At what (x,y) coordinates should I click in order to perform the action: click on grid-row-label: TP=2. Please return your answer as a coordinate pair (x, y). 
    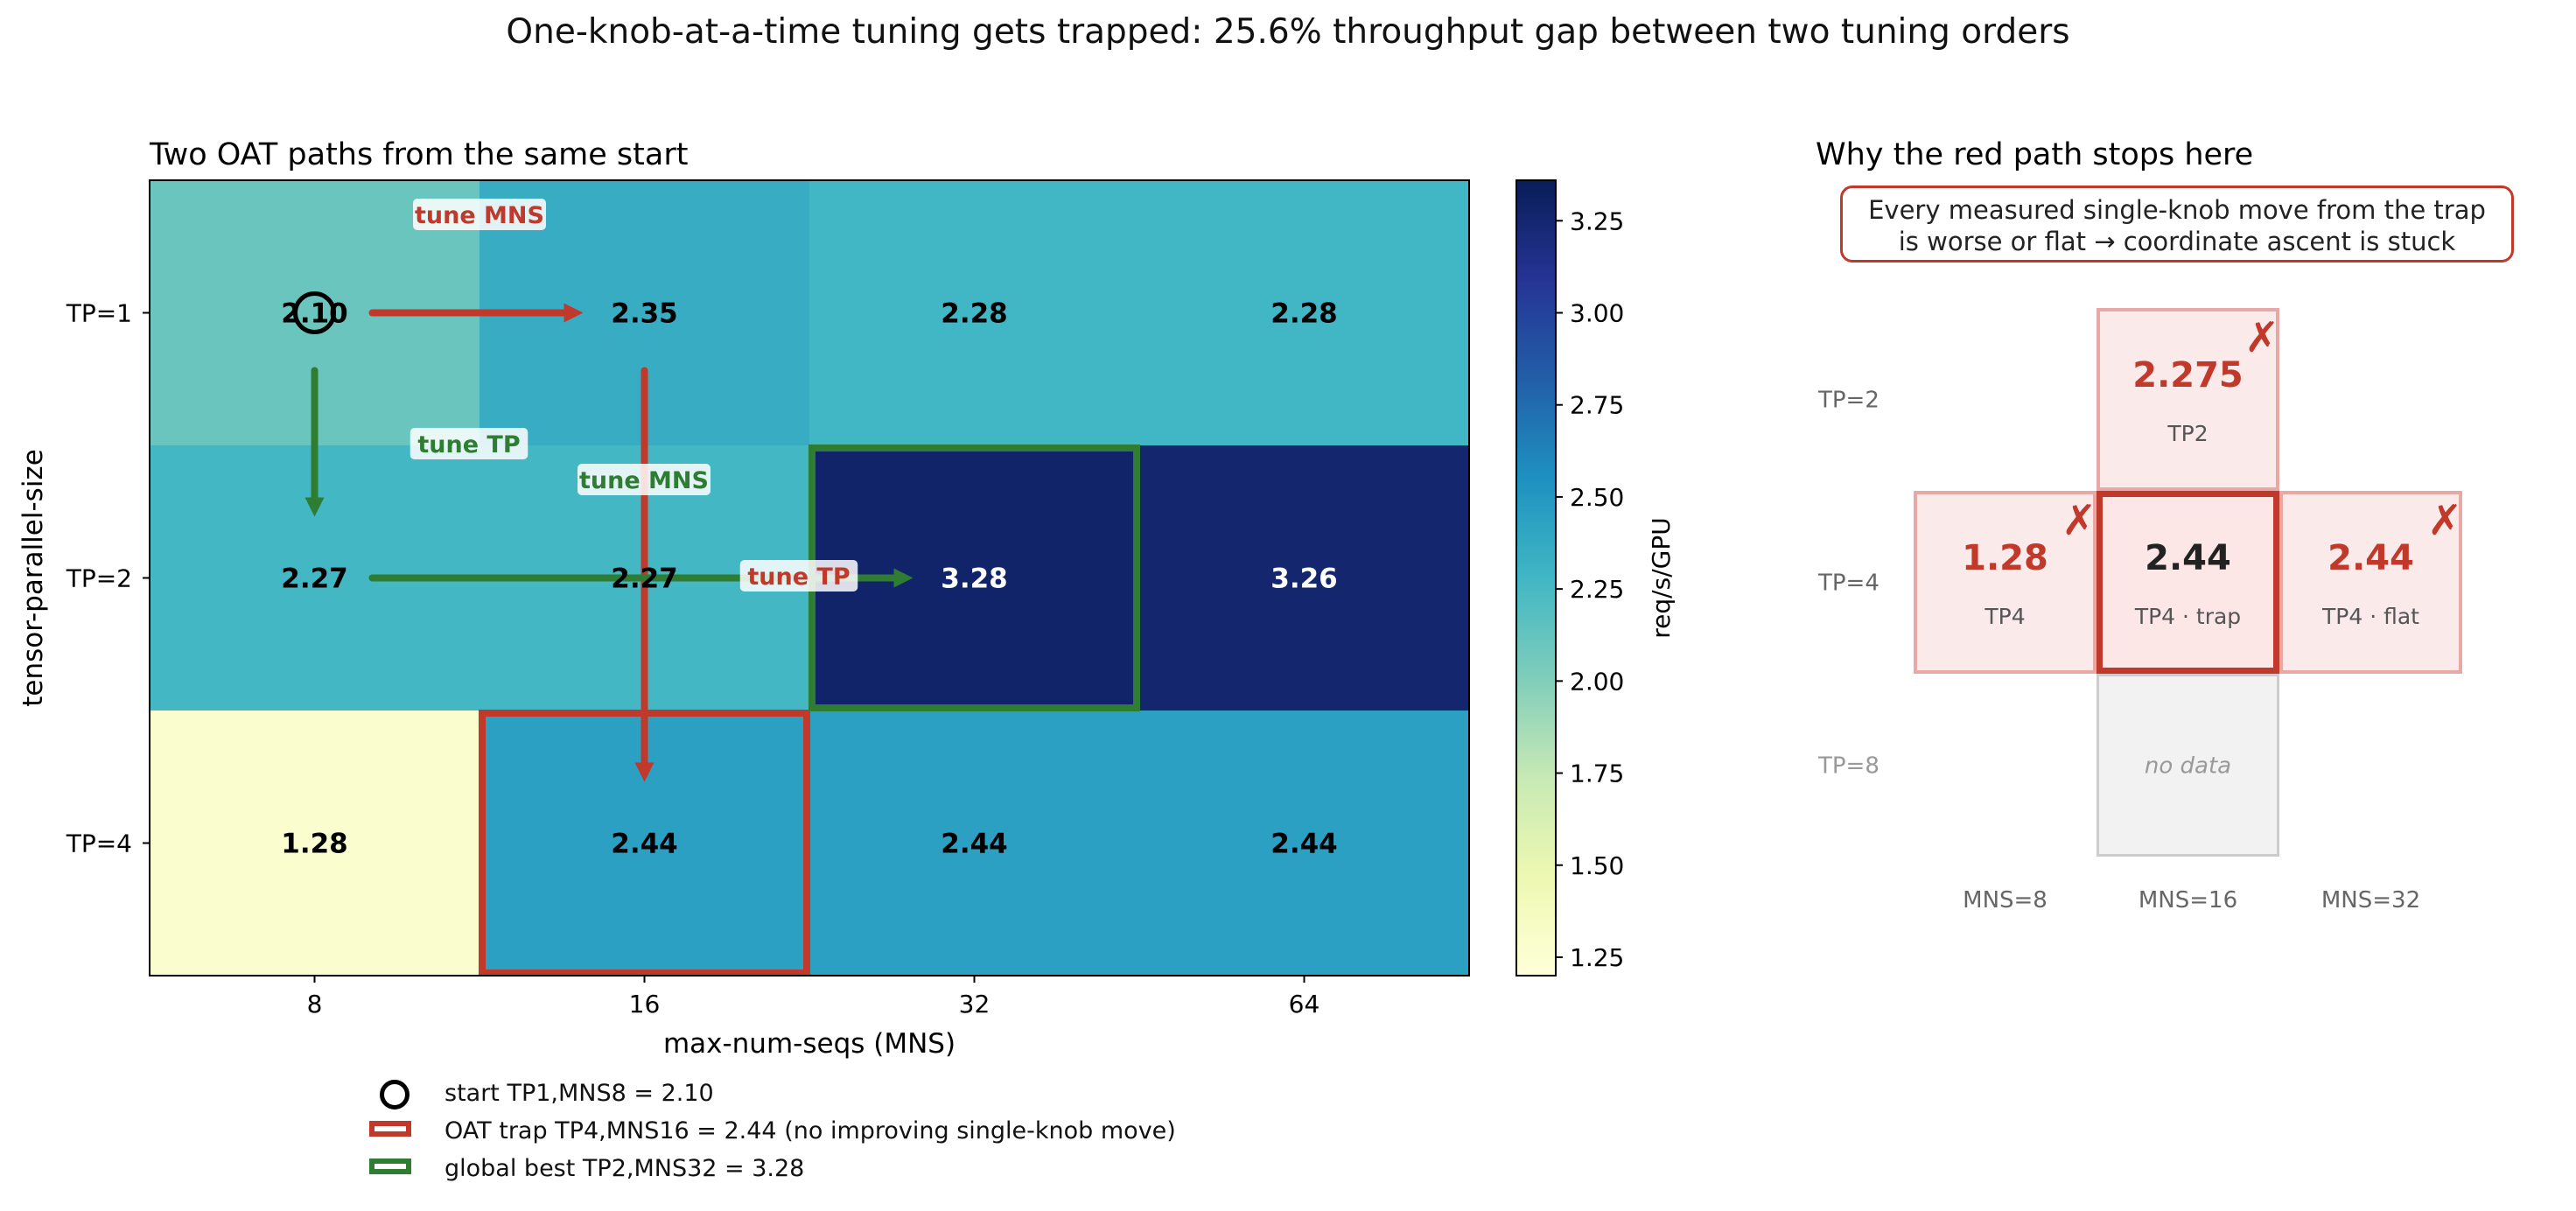
    Looking at the image, I should click on (1848, 401).